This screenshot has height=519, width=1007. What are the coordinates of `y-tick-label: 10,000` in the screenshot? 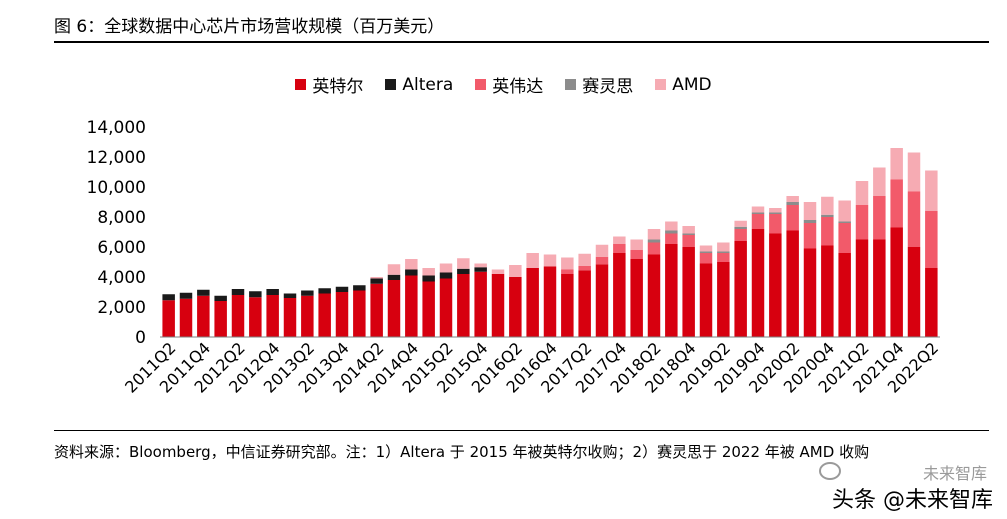 It's located at (116, 188).